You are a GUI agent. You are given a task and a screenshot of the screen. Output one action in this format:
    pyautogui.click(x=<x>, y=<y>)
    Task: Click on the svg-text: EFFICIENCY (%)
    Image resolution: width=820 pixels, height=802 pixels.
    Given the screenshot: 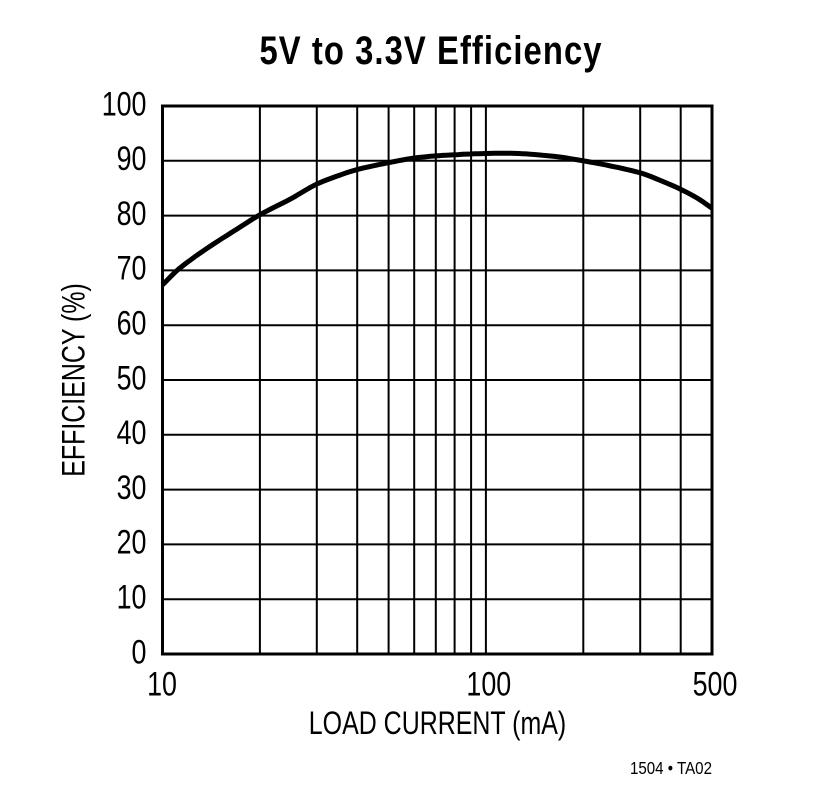 What is the action you would take?
    pyautogui.click(x=75, y=380)
    